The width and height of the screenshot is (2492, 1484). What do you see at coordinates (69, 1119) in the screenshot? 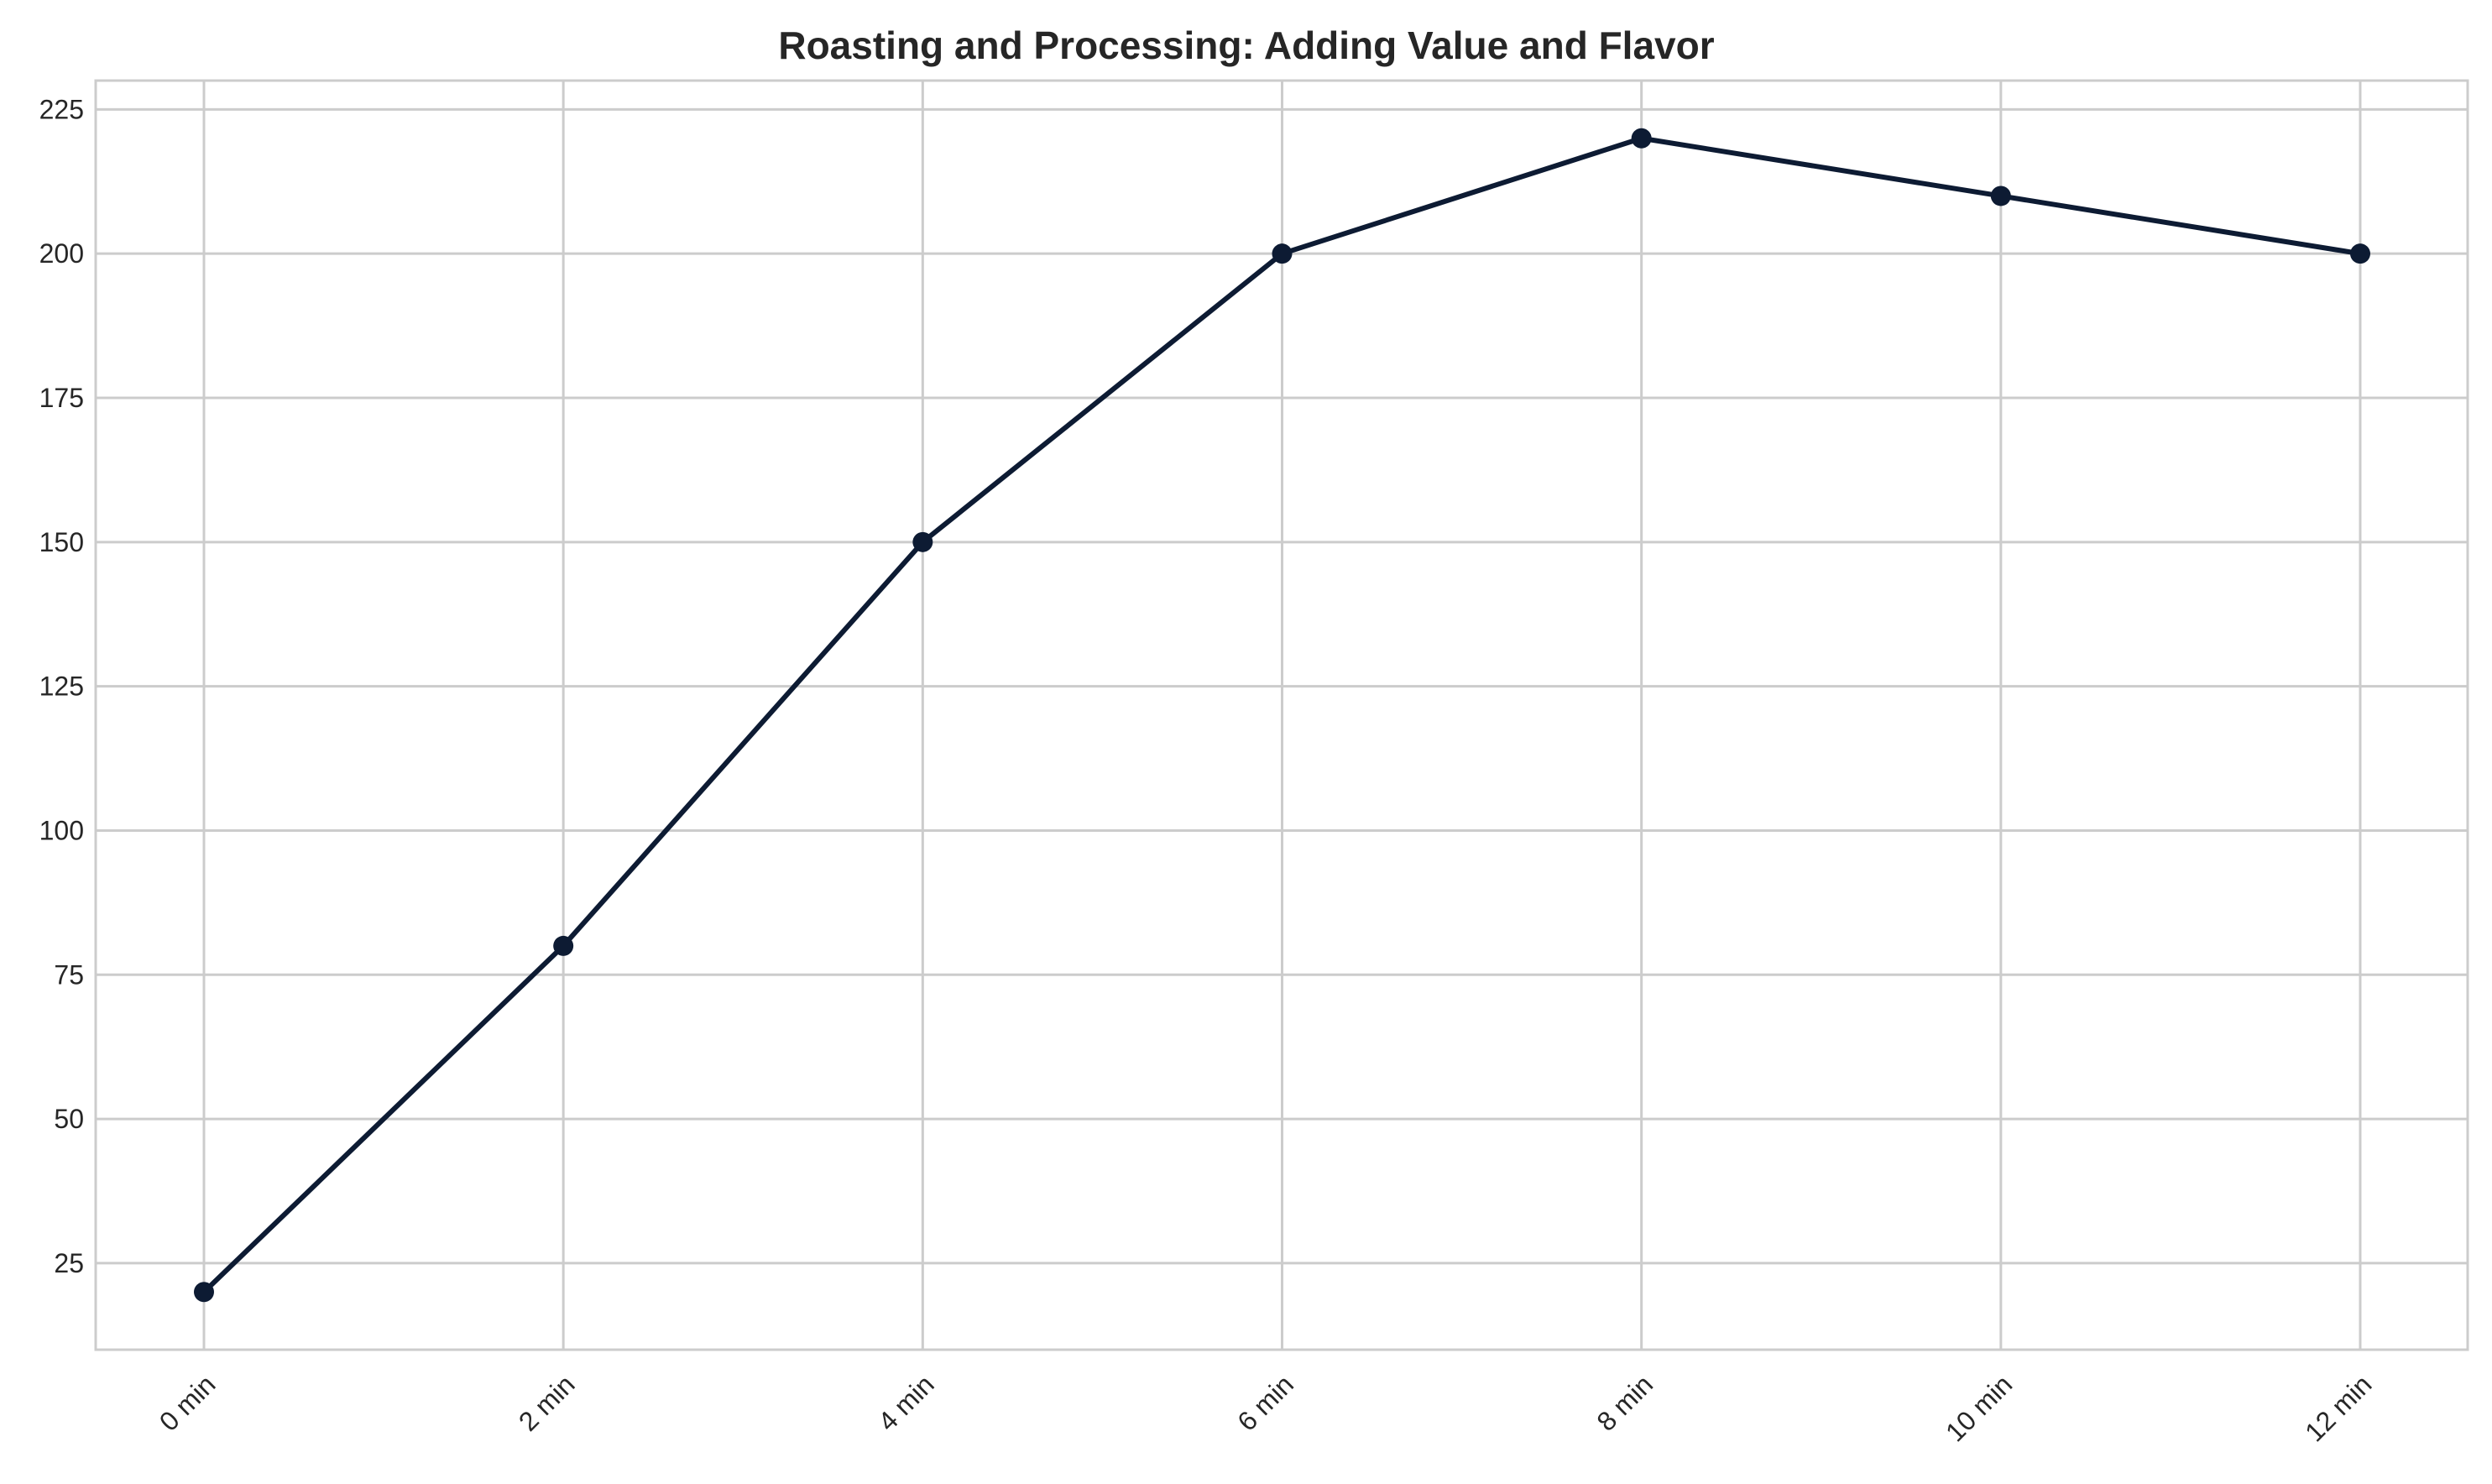
I see `y-tick-label: 50` at bounding box center [69, 1119].